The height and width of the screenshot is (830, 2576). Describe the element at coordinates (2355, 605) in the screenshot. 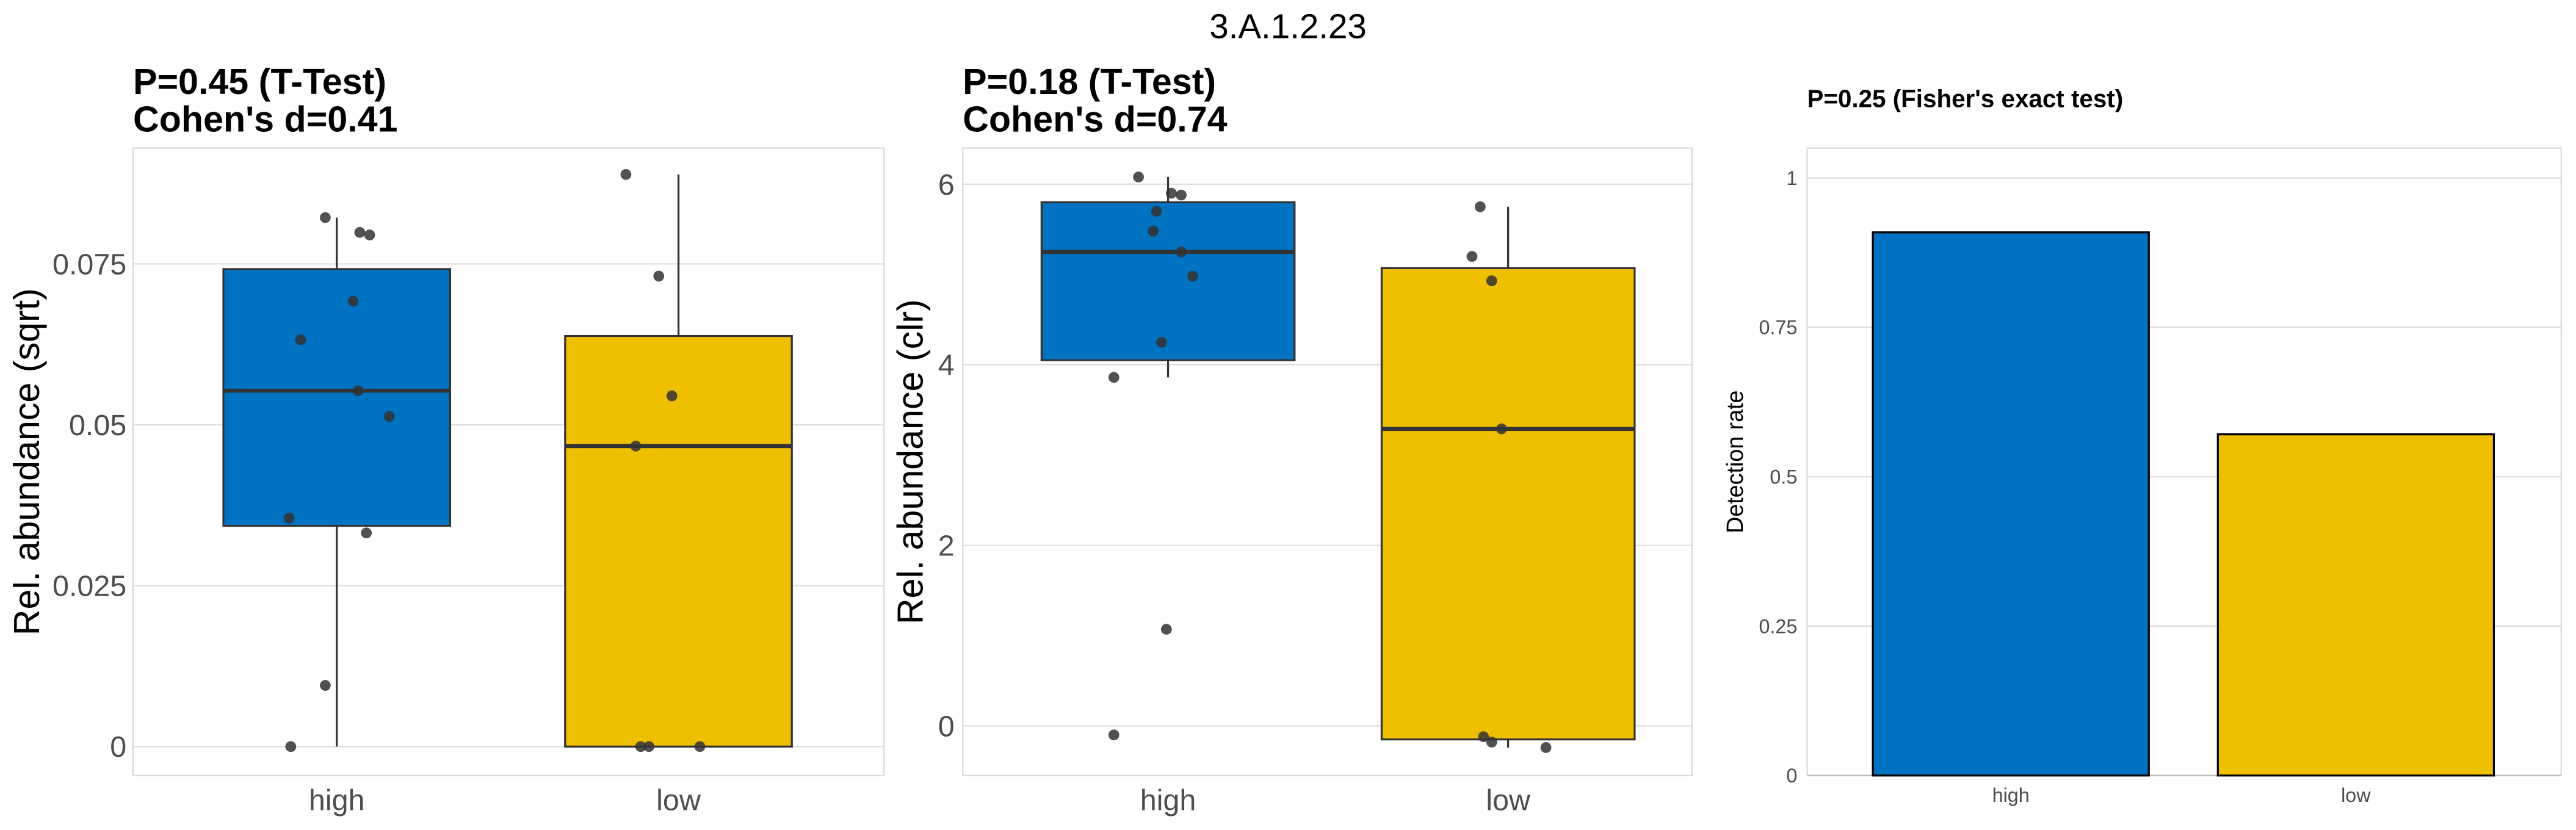

I see `bar-low` at that location.